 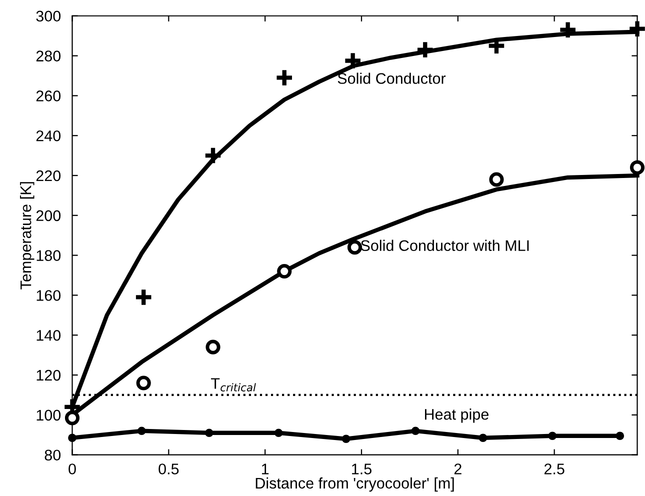 What do you see at coordinates (458, 469) in the screenshot?
I see `x-tick-label: 2` at bounding box center [458, 469].